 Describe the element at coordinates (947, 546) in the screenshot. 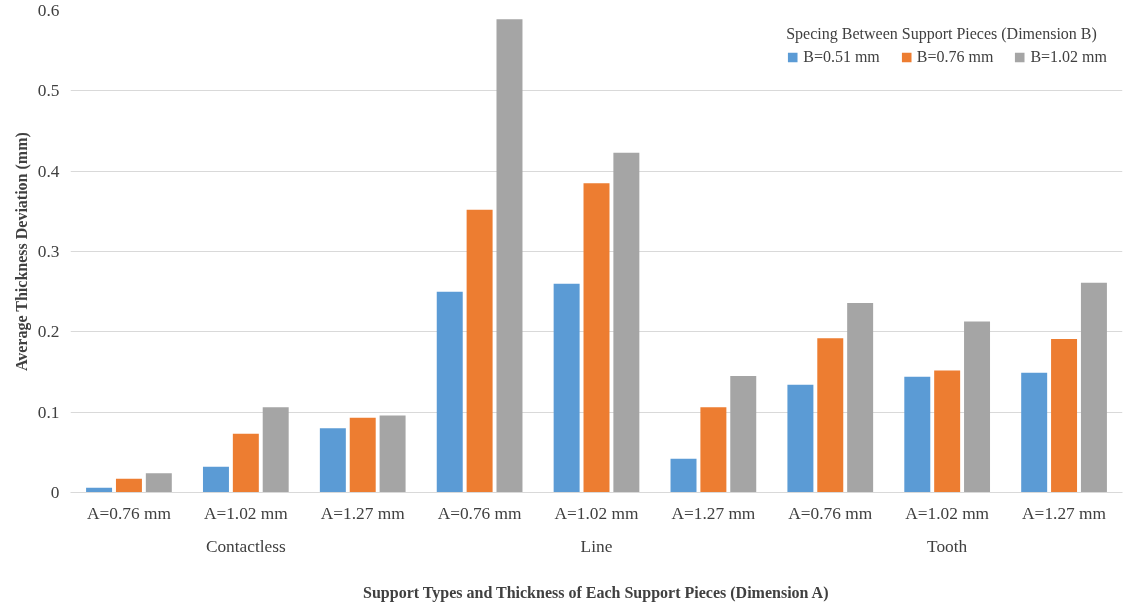

I see `text: Tooth` at that location.